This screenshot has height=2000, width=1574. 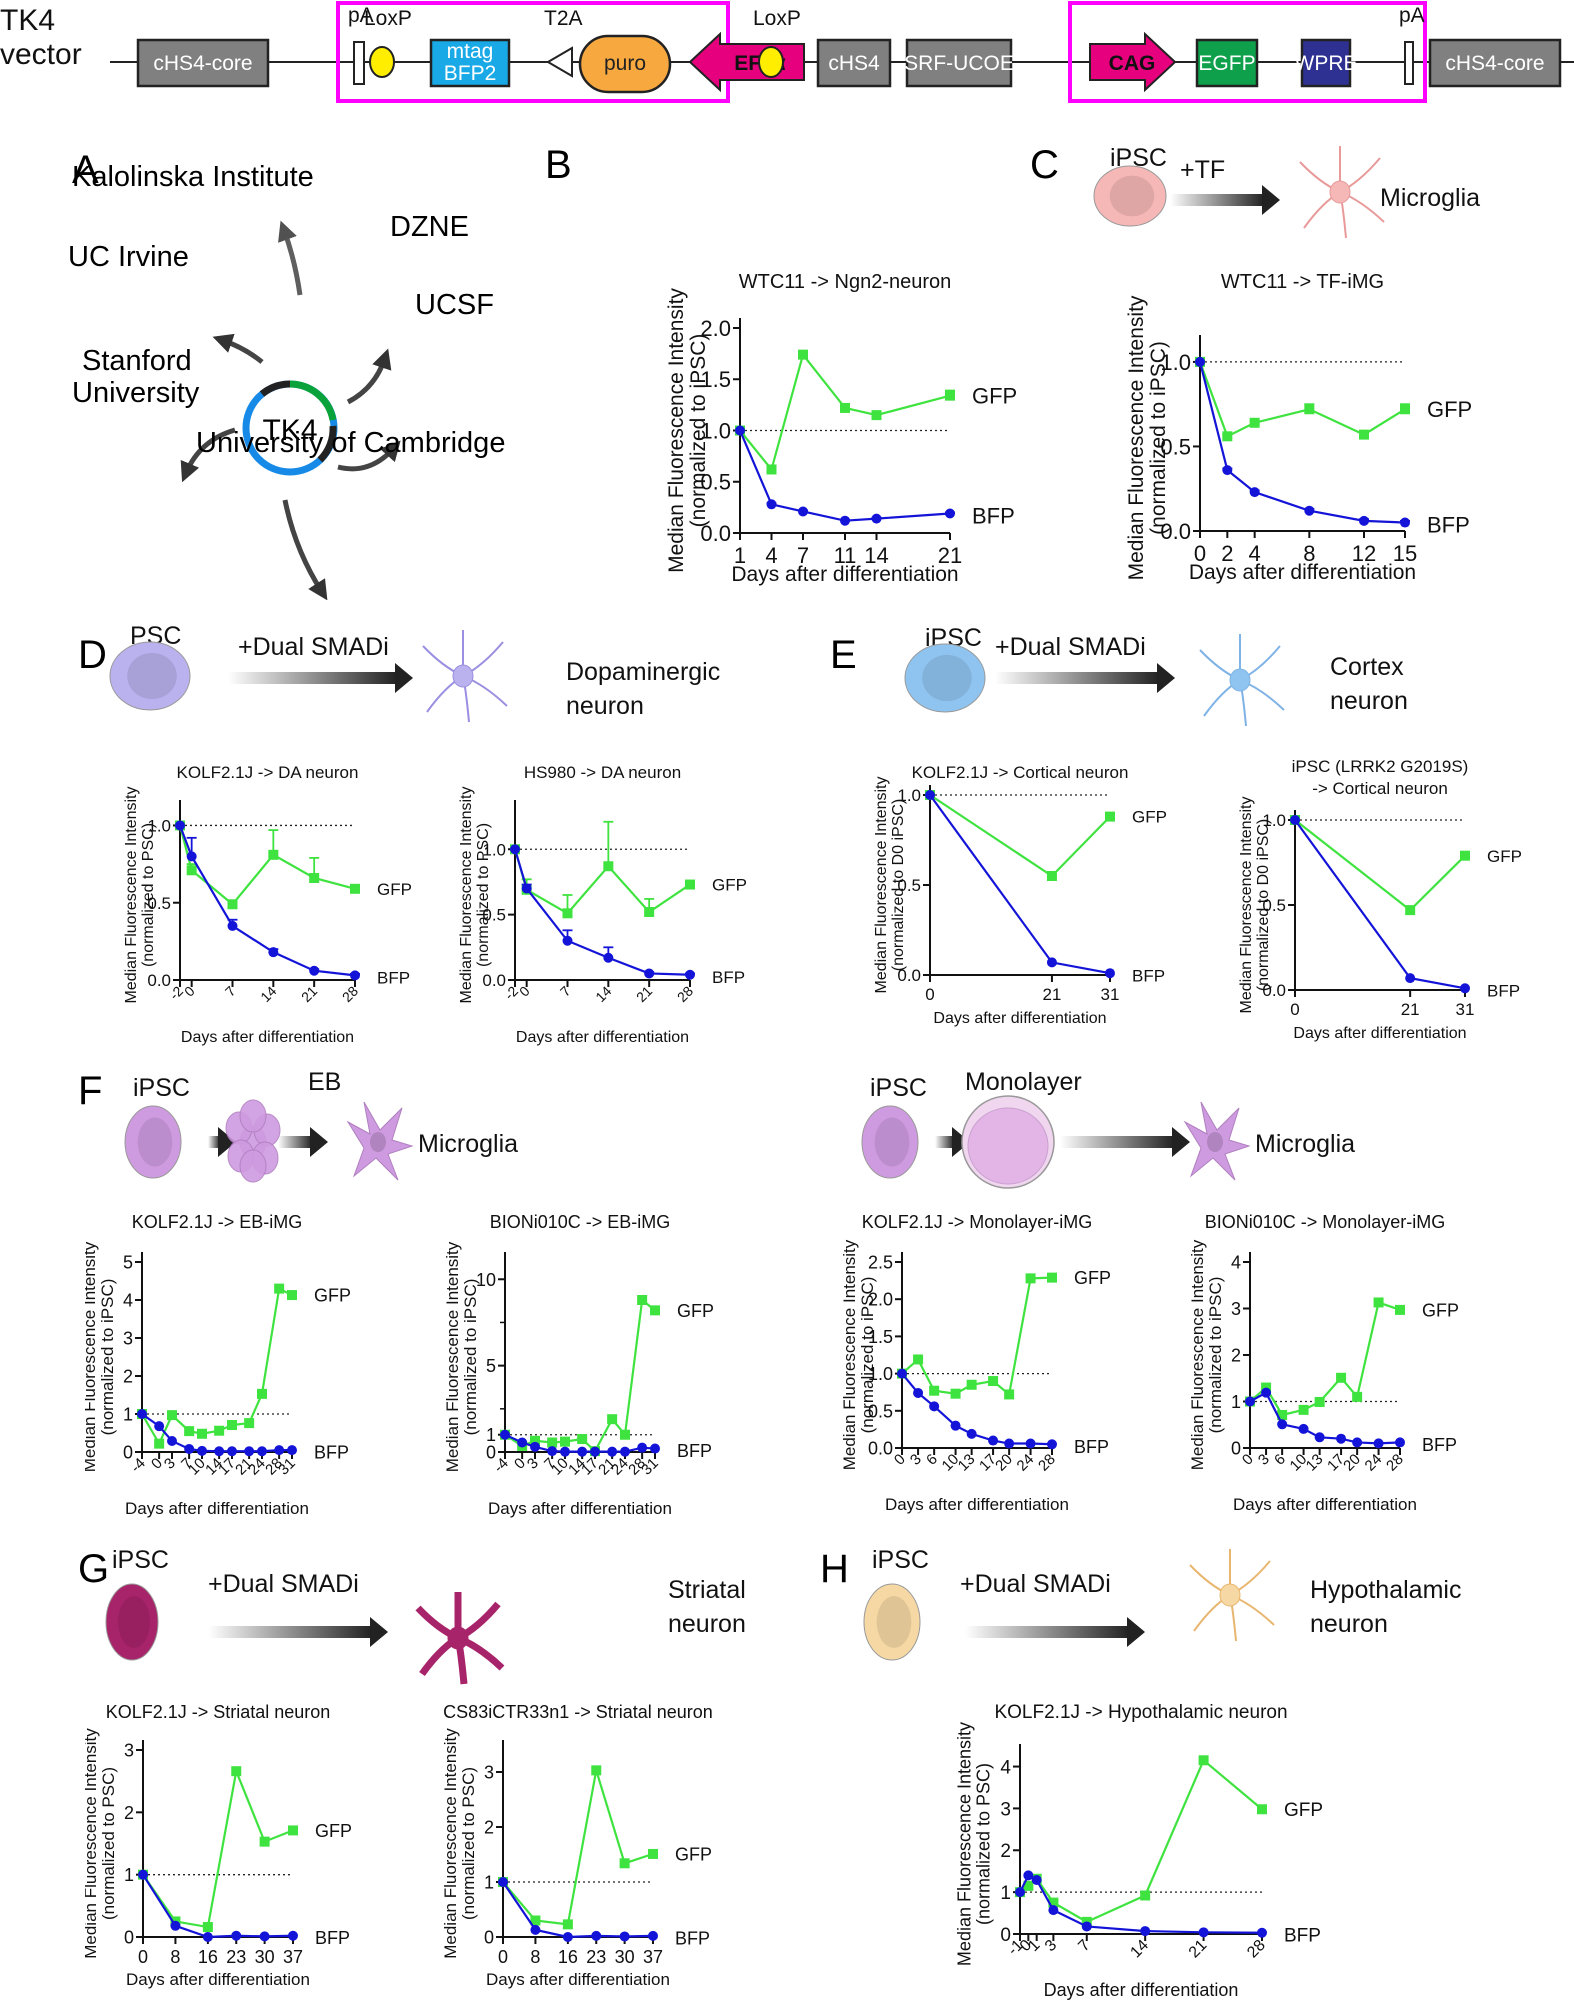 I want to click on chart-title: WTC11 -> Ngn2-neuron, so click(x=845, y=282).